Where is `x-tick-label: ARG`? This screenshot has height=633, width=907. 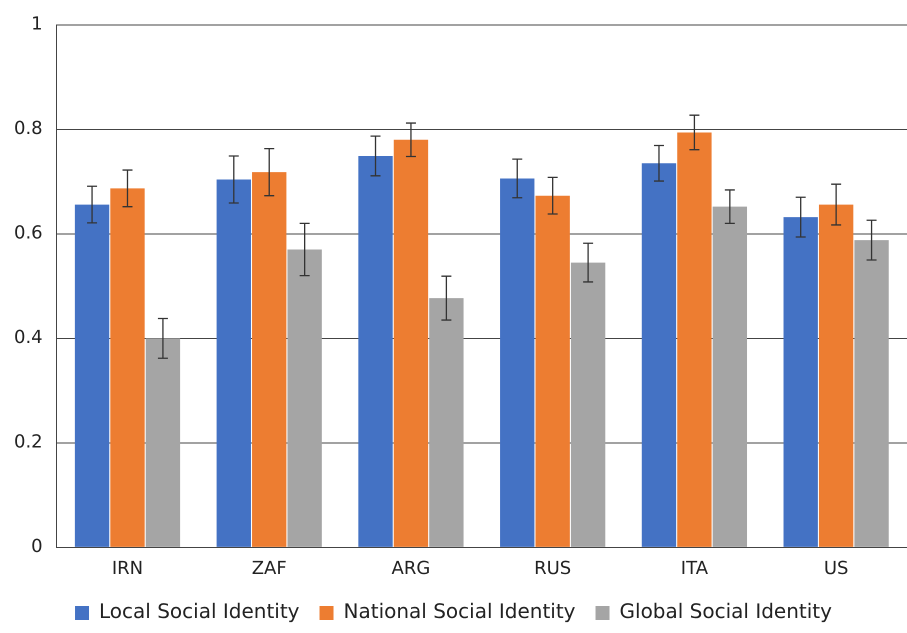
x-tick-label: ARG is located at coordinates (411, 568).